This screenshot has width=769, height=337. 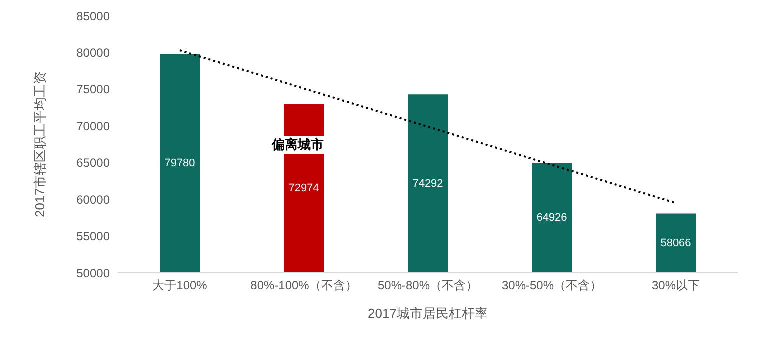 I want to click on y-tick-label: 50000, so click(x=93, y=273).